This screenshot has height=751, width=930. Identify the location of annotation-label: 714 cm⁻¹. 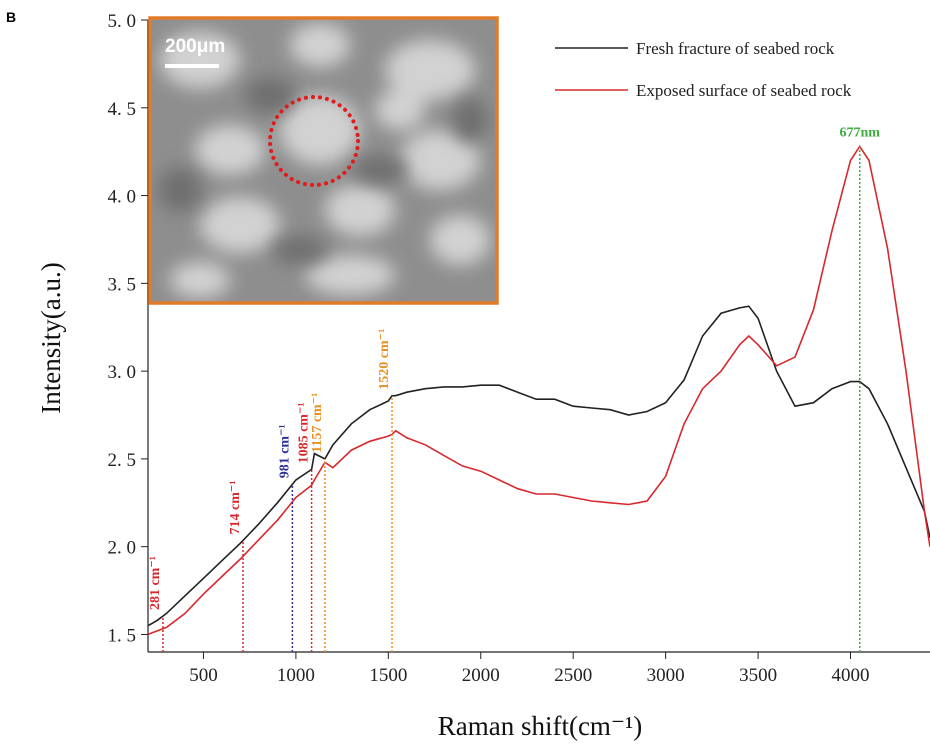
(235, 507).